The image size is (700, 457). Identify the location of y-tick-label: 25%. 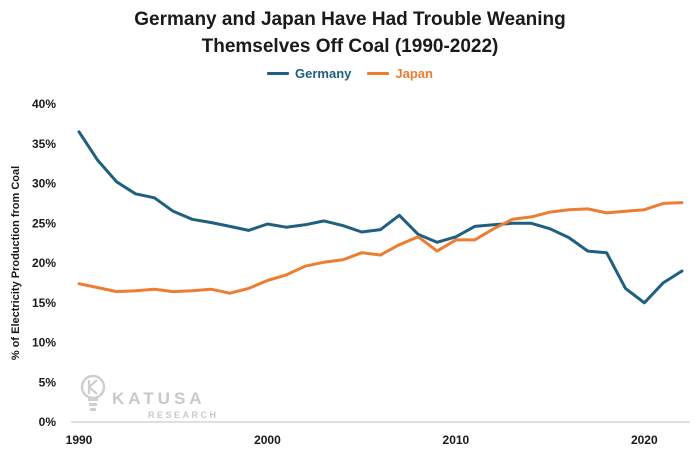
(44, 223).